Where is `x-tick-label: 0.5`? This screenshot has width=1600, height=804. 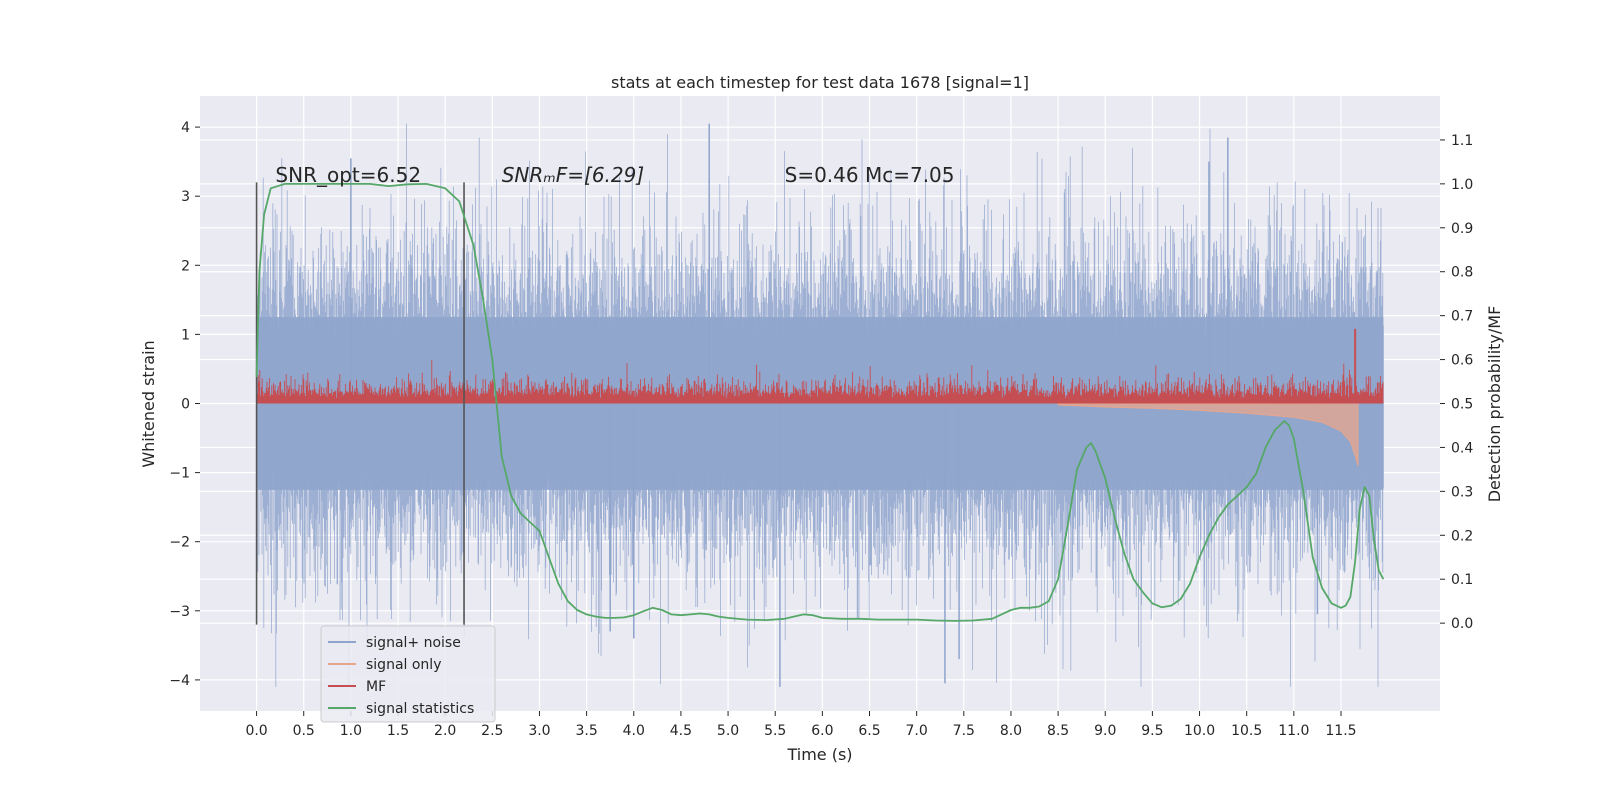
x-tick-label: 0.5 is located at coordinates (304, 731).